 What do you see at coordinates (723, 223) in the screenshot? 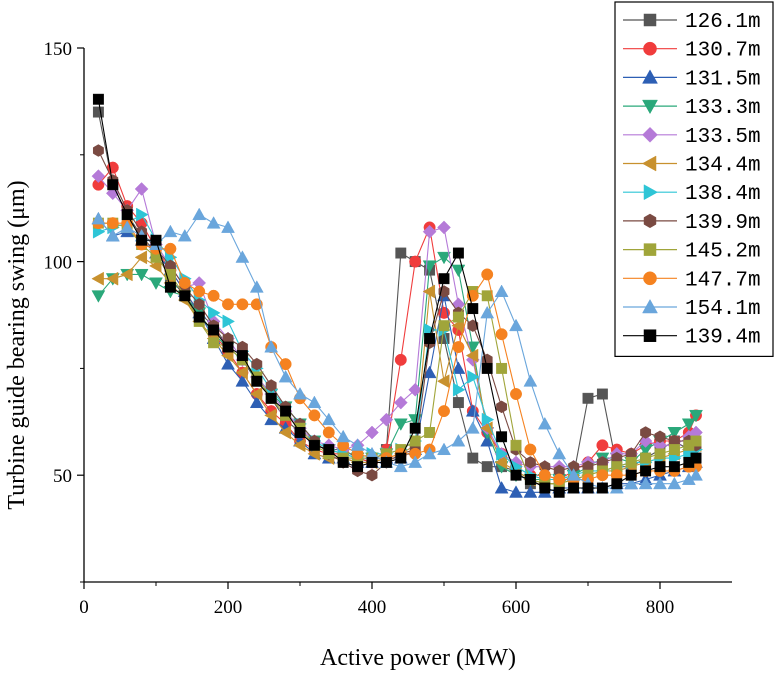
I see `legend-label: 139.9m` at bounding box center [723, 223].